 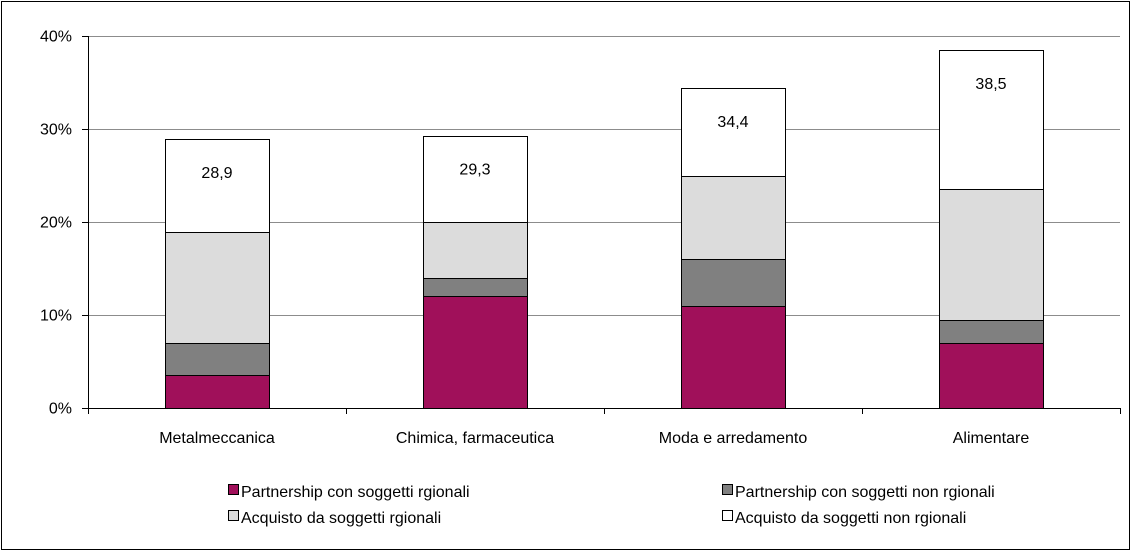 What do you see at coordinates (991, 438) in the screenshot?
I see `x-tick-label: Alimentare` at bounding box center [991, 438].